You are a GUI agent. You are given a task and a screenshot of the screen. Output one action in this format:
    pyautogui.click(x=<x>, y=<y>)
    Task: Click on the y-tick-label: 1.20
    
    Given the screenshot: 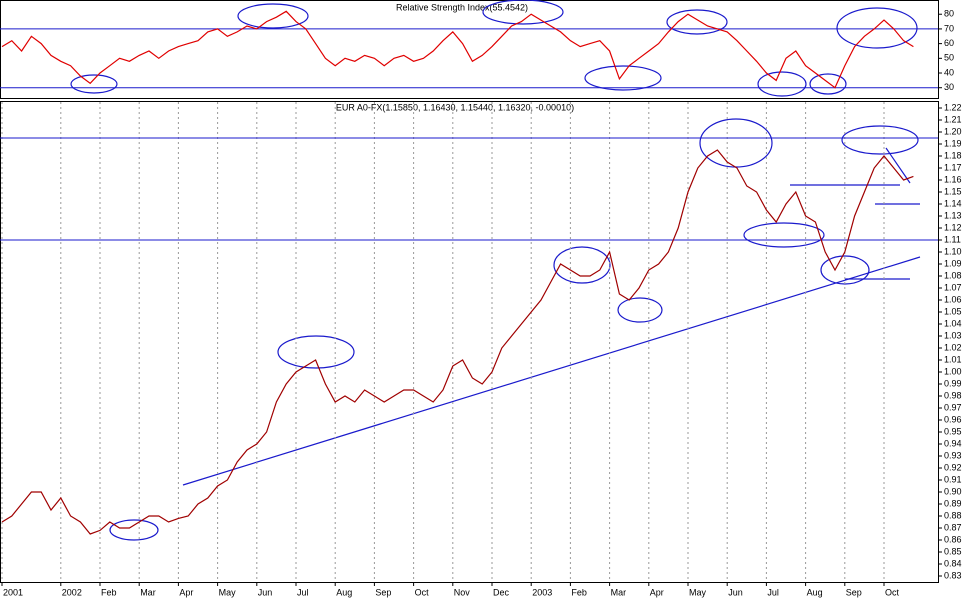 What is the action you would take?
    pyautogui.click(x=953, y=131)
    